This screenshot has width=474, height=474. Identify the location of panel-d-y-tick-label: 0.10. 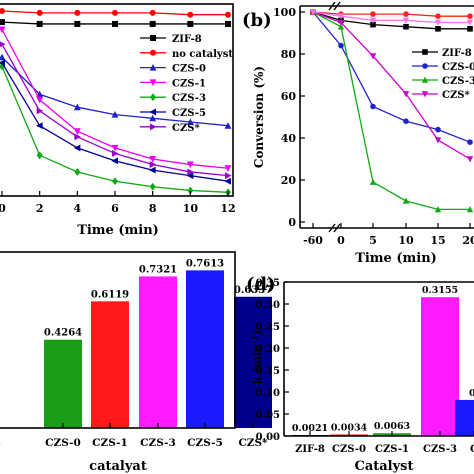
(268, 393).